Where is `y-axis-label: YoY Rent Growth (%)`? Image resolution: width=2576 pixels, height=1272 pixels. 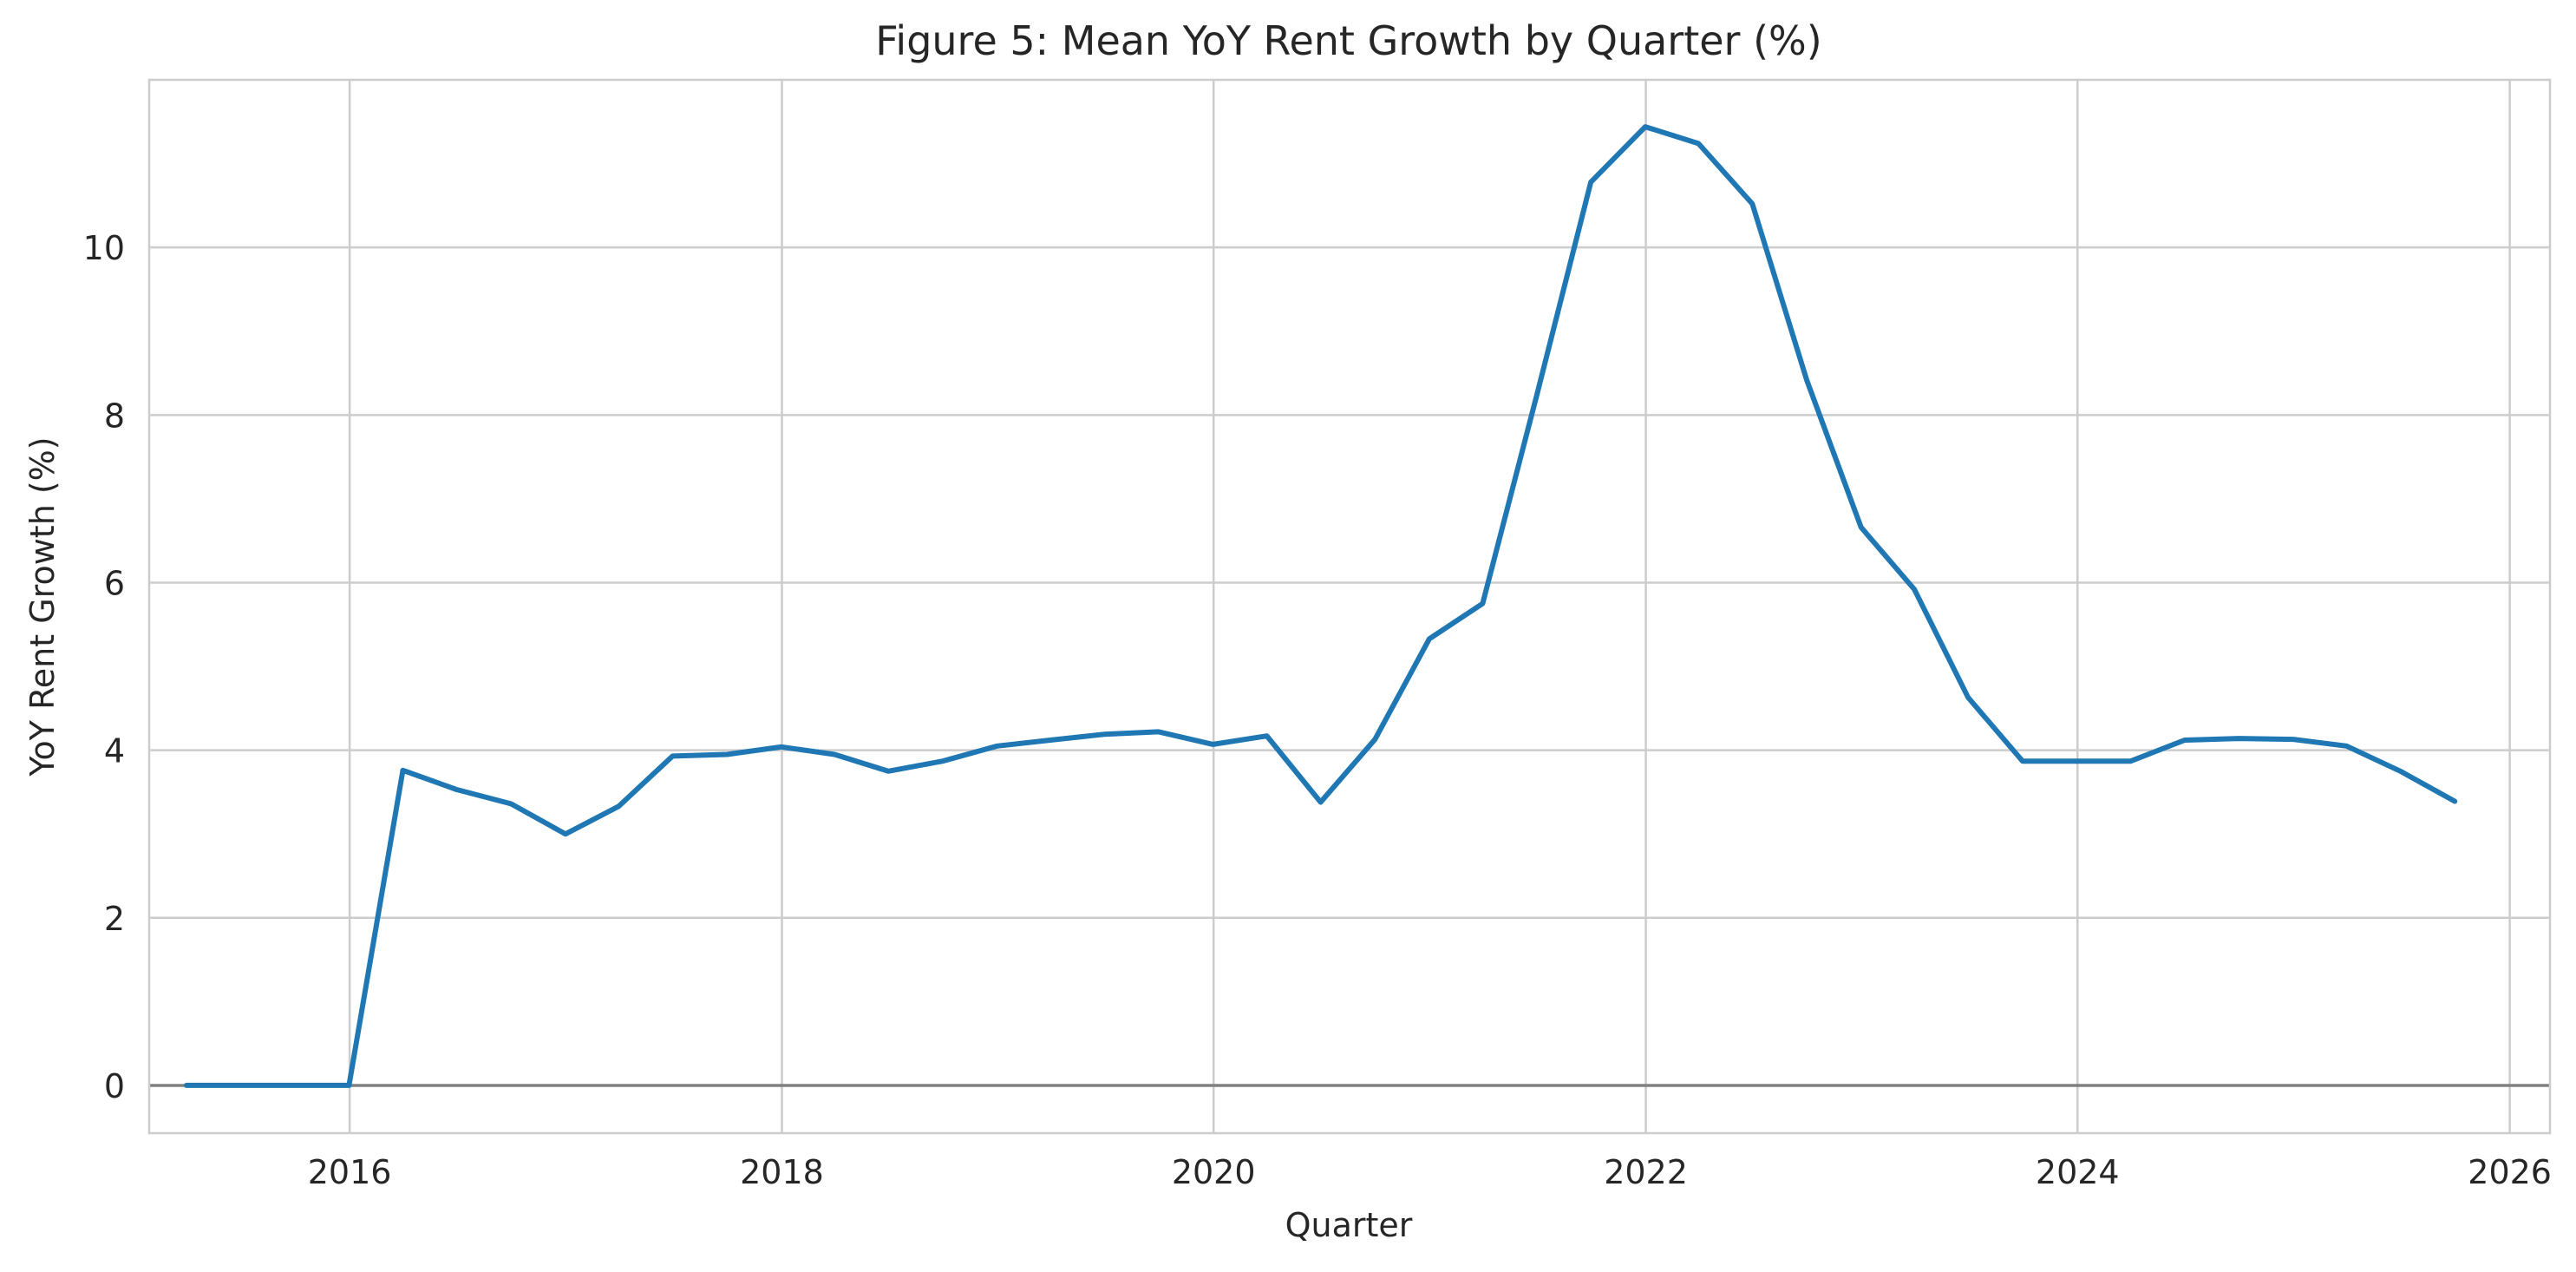 y-axis-label: YoY Rent Growth (%) is located at coordinates (42, 606).